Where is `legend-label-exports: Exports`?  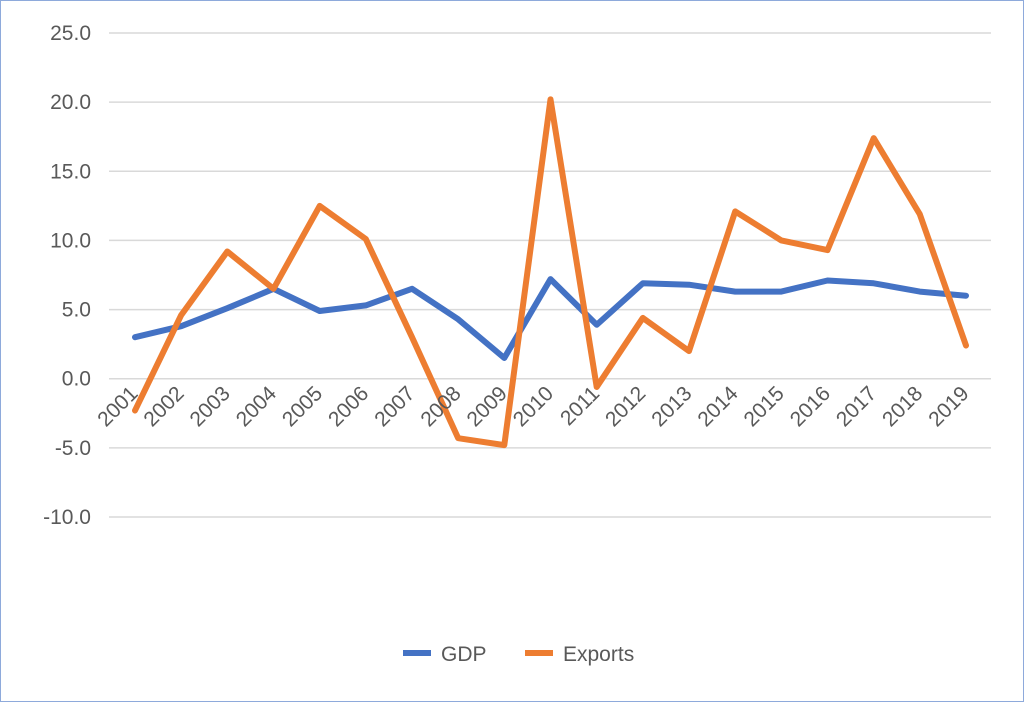
legend-label-exports: Exports is located at coordinates (598, 654).